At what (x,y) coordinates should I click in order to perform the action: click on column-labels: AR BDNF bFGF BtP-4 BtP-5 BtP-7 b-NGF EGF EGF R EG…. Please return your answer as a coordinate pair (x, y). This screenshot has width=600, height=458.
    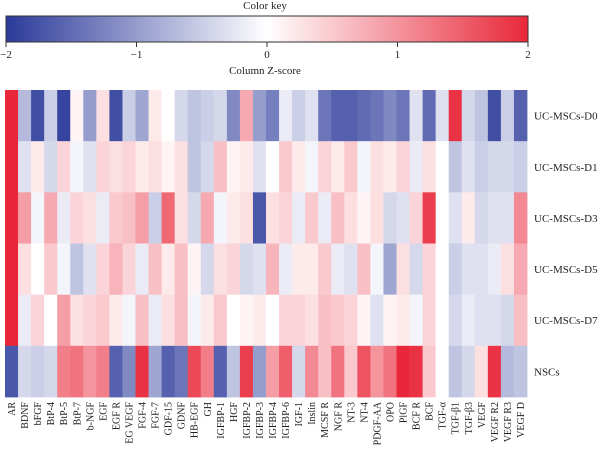
    Looking at the image, I should click on (267, 423).